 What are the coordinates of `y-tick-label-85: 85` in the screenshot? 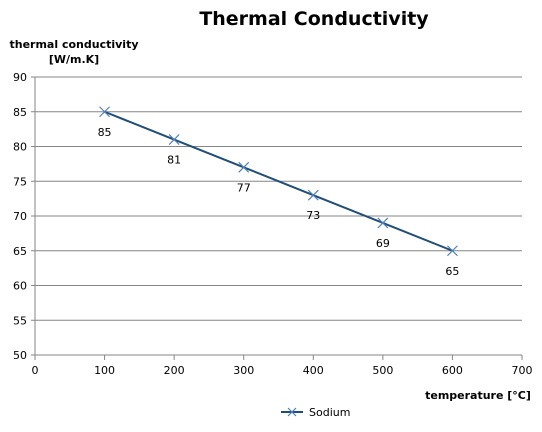 It's located at (20, 112).